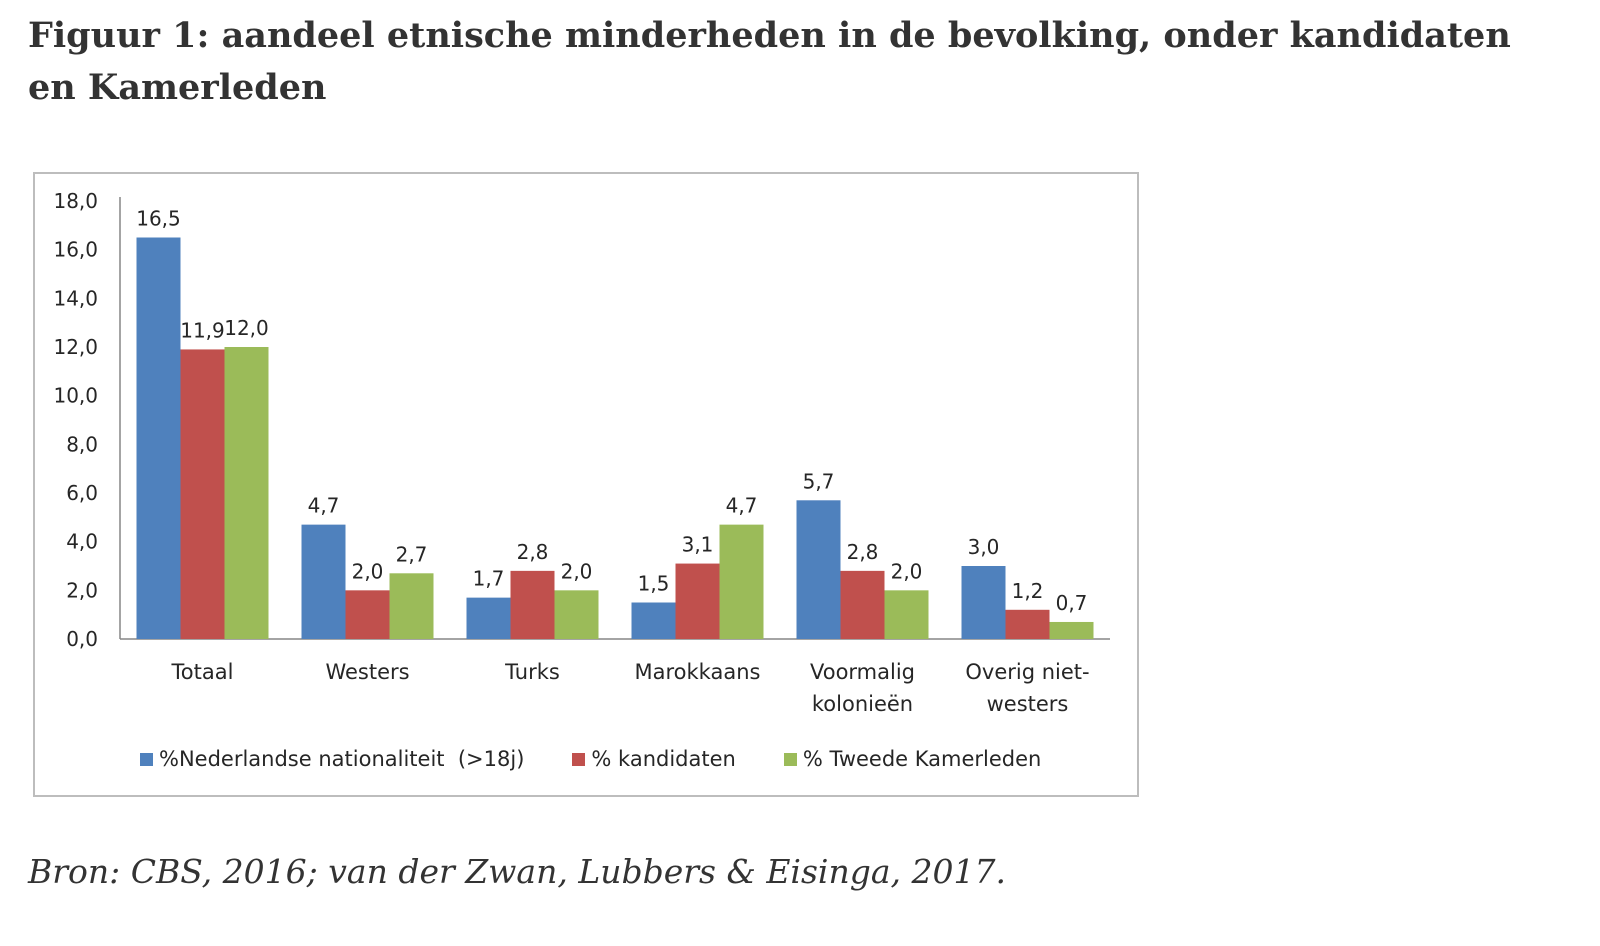 The width and height of the screenshot is (1600, 946). What do you see at coordinates (158, 219) in the screenshot?
I see `data-label: 16,5` at bounding box center [158, 219].